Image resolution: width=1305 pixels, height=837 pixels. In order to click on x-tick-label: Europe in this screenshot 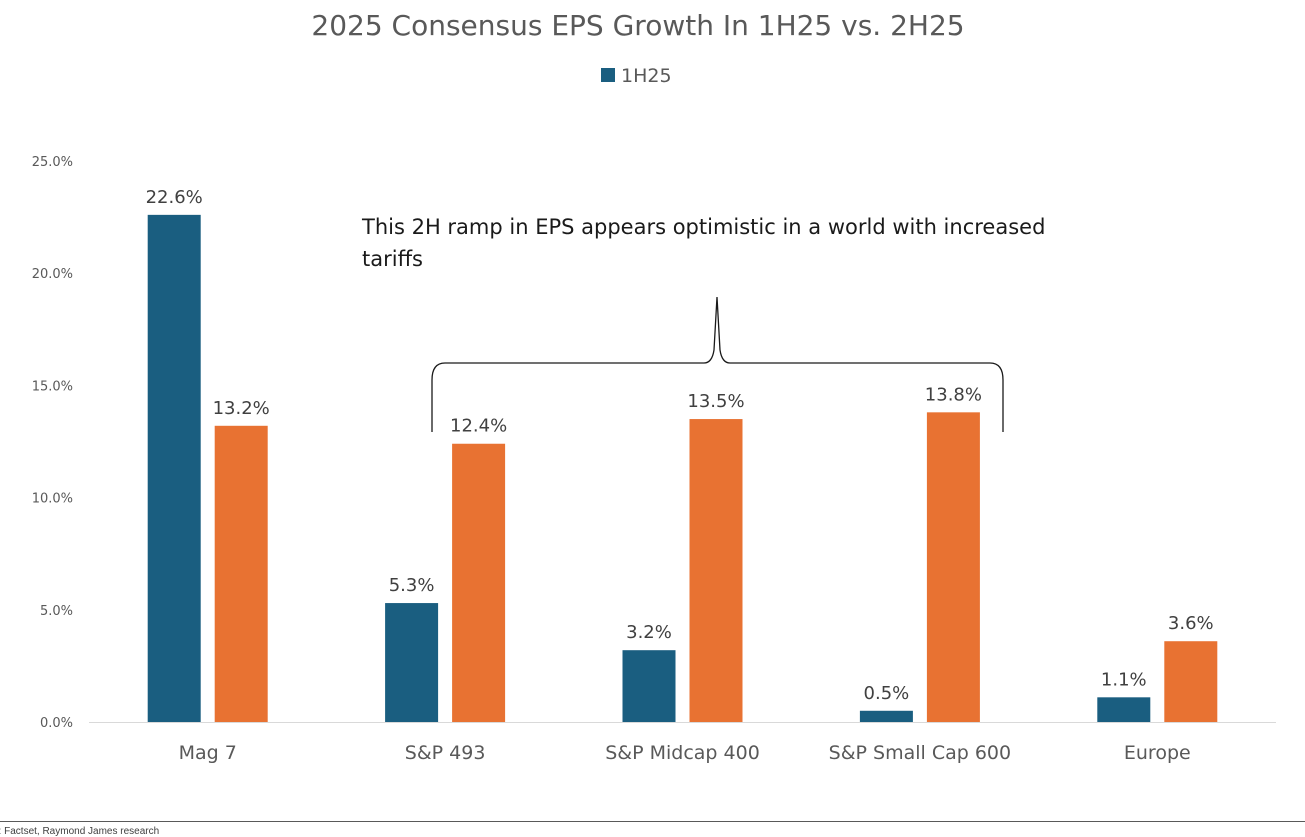, I will do `click(1157, 753)`.